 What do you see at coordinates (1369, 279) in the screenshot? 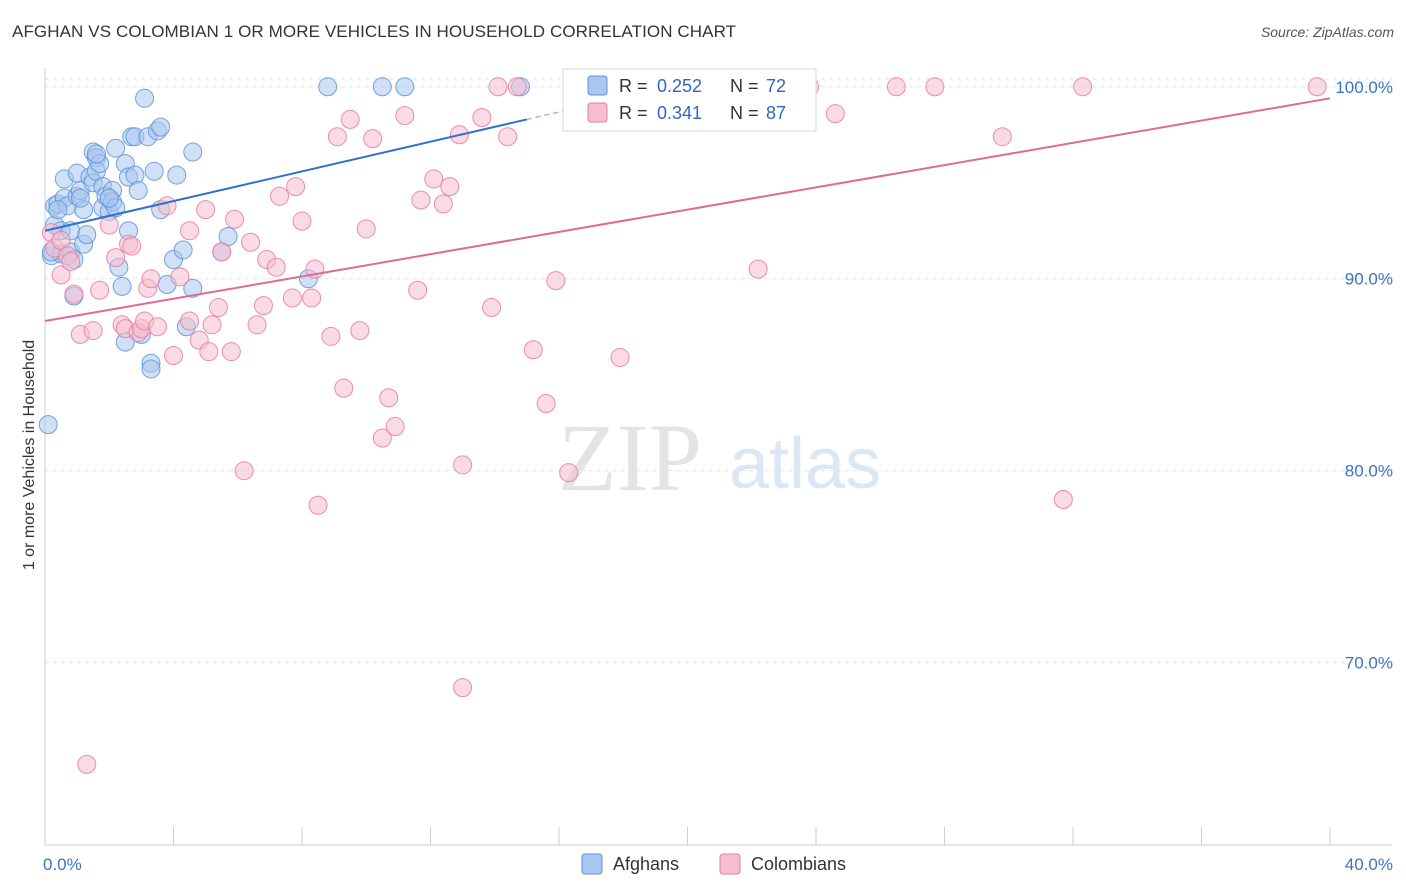
I see `y-tick-label: 90.0%` at bounding box center [1369, 279].